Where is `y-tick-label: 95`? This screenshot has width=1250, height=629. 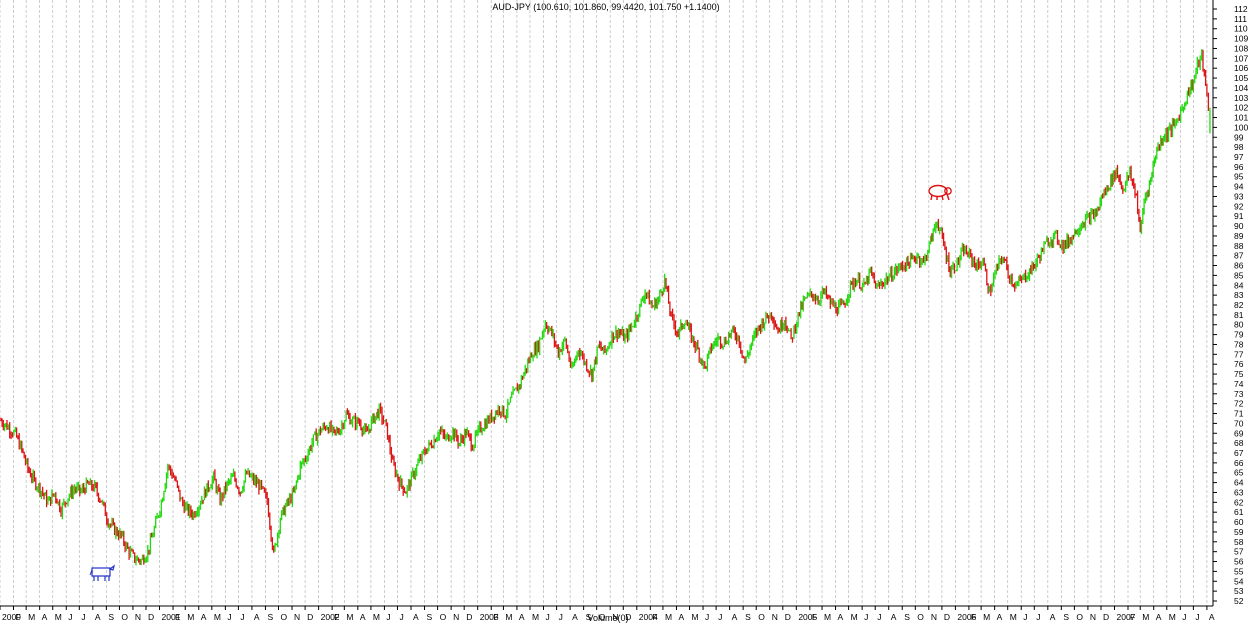
y-tick-label: 95 is located at coordinates (1239, 177).